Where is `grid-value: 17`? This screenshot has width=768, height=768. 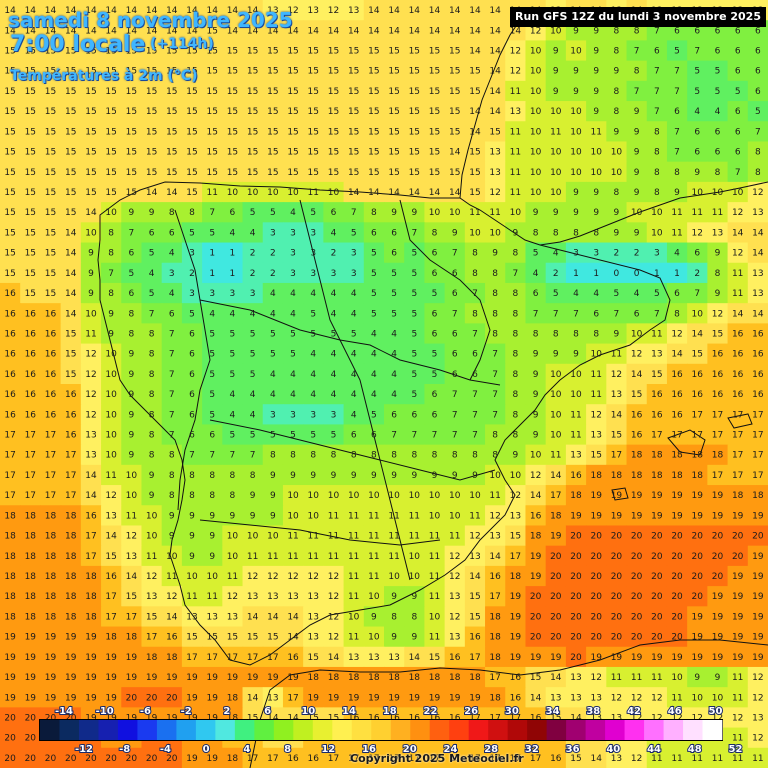
grid-value: 17 is located at coordinates (252, 759).